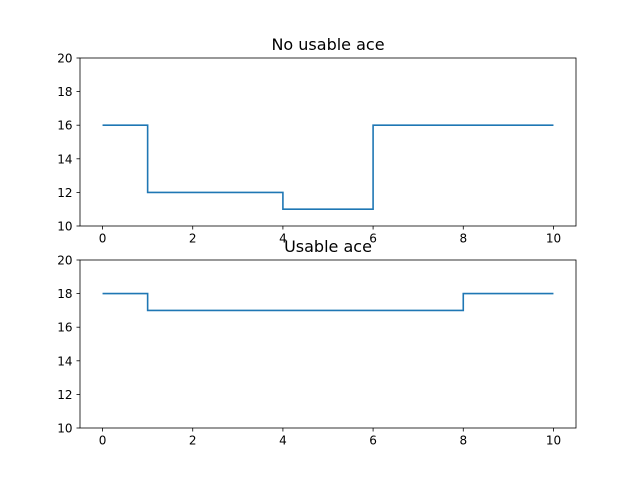  I want to click on subplot-title: No usable ace, so click(327, 44).